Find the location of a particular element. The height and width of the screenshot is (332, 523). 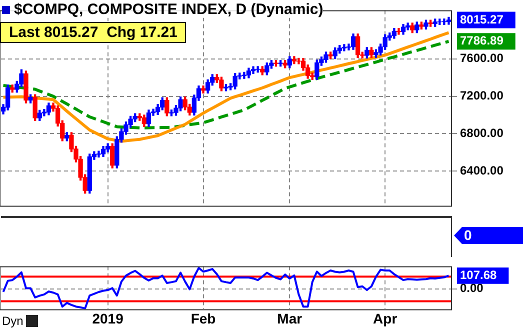

x-tick-label: Mar is located at coordinates (290, 318).